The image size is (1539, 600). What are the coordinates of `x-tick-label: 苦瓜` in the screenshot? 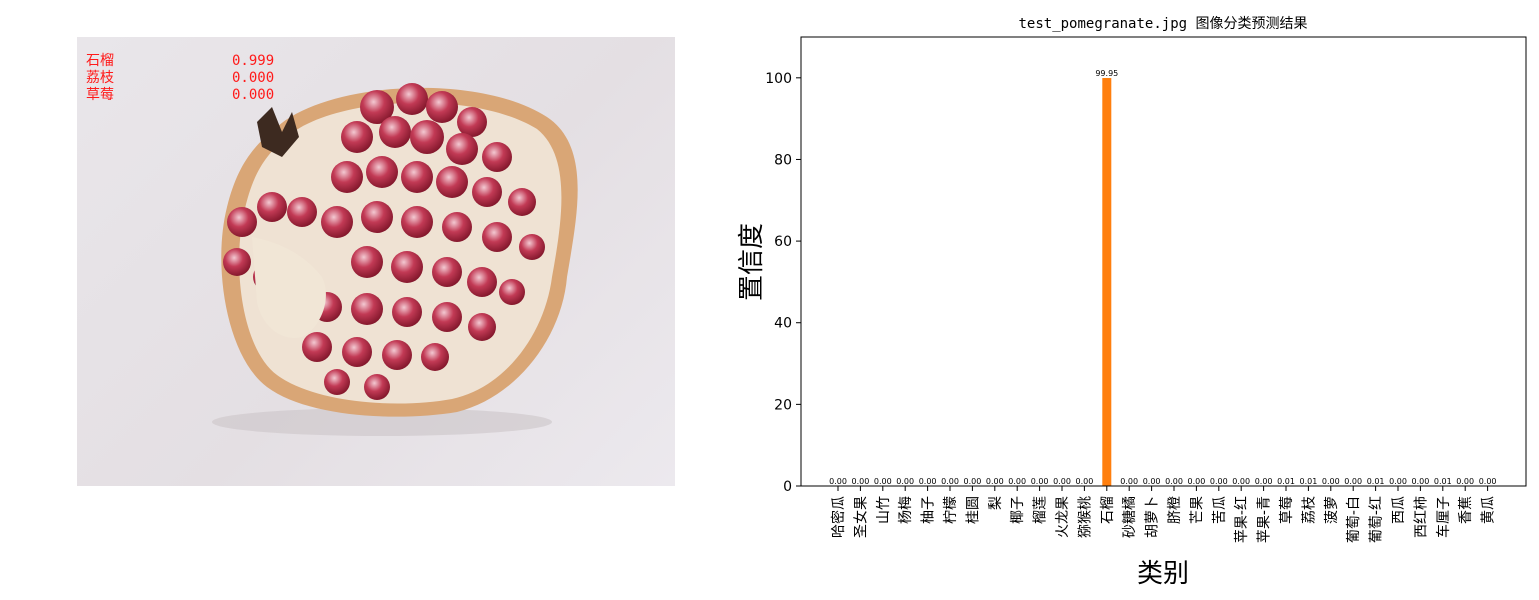 It's located at (1220, 510).